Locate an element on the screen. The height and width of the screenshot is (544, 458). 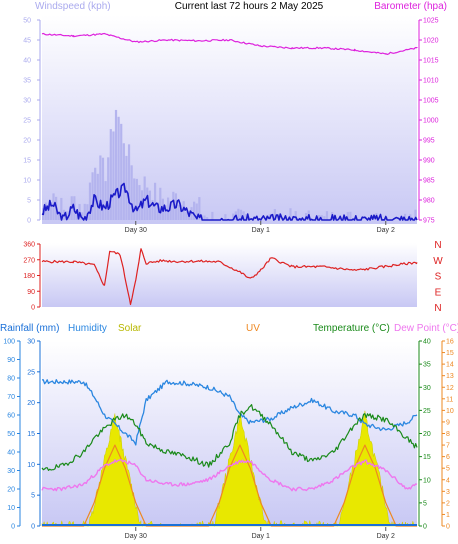
wind-day-label: Day 1 is located at coordinates (261, 230).